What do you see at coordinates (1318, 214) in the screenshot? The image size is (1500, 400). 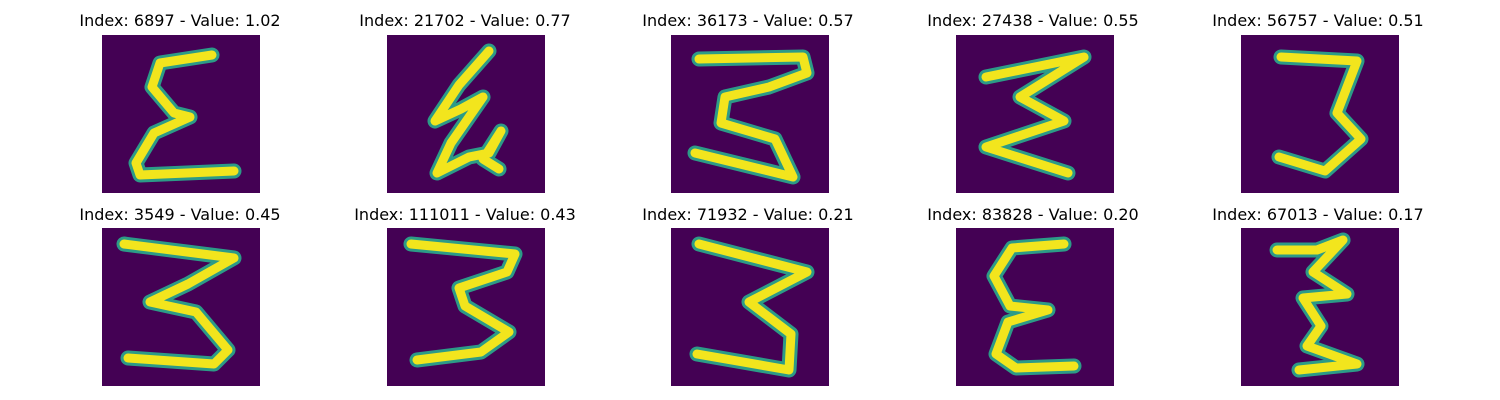 I see `panel-title: Index: 67013 - Value: 0.17` at bounding box center [1318, 214].